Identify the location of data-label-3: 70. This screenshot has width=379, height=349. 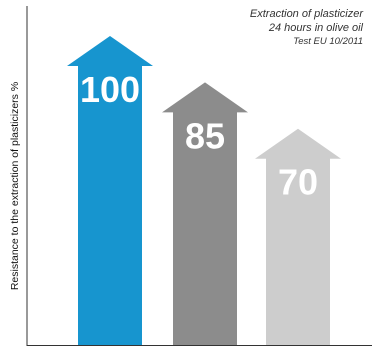
(298, 182).